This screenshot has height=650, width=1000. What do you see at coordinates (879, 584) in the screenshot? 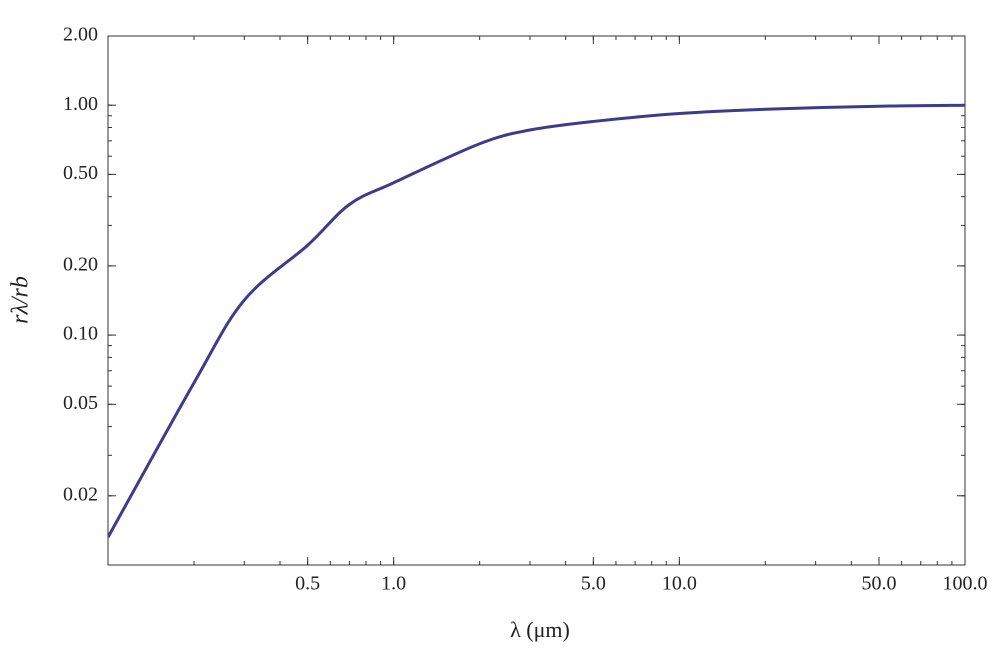
I see `x-tick-label: 50.0` at bounding box center [879, 584].